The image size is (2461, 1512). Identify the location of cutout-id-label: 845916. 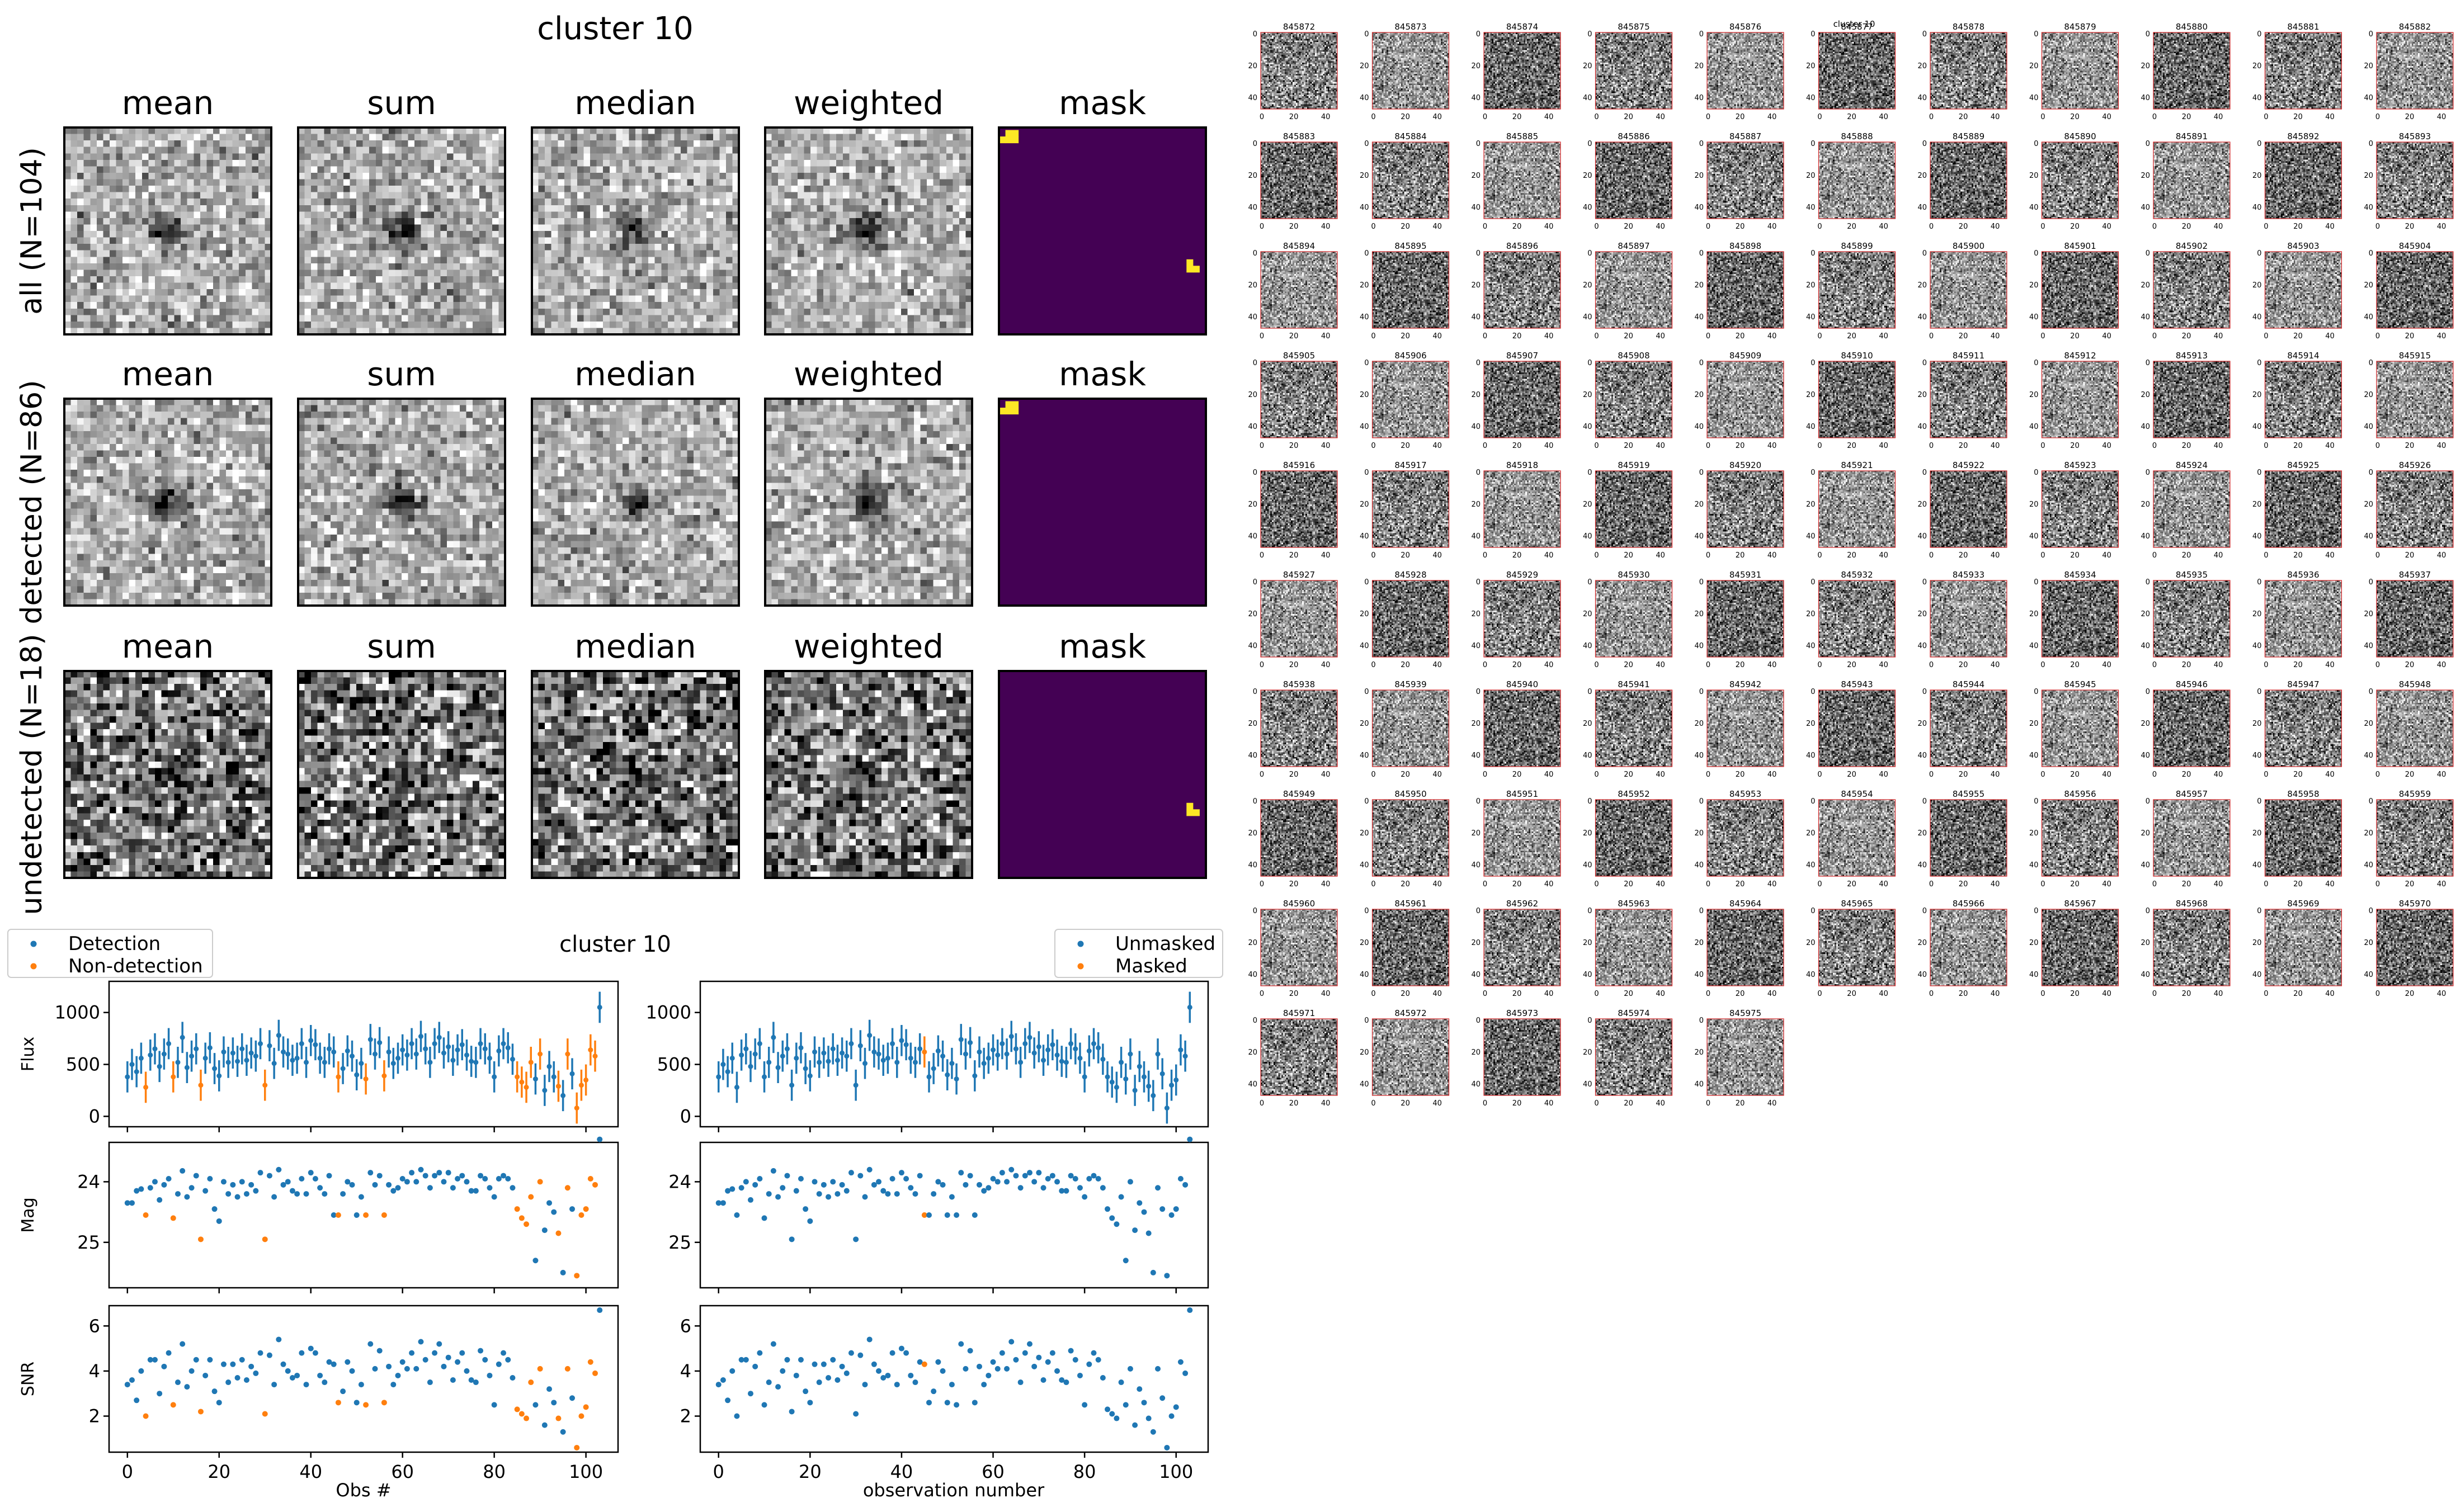
(1299, 465).